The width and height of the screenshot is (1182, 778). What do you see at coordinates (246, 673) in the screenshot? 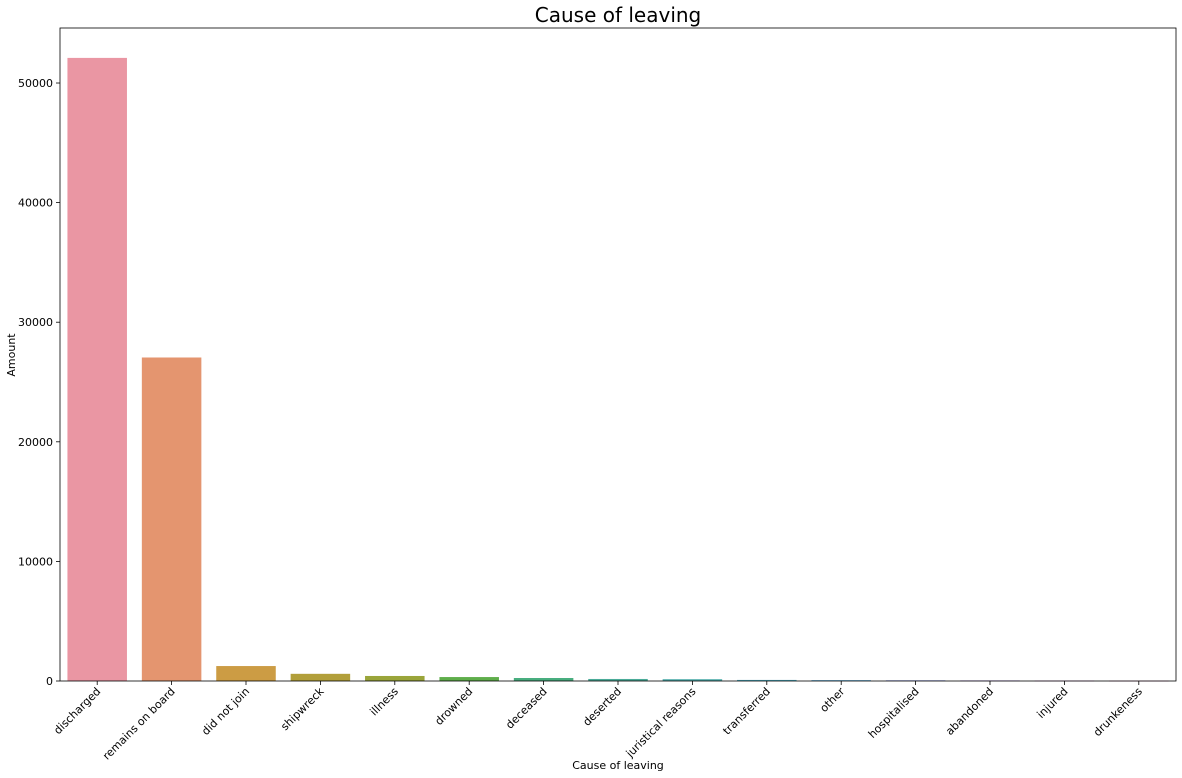
I see `bar-did-not-join` at bounding box center [246, 673].